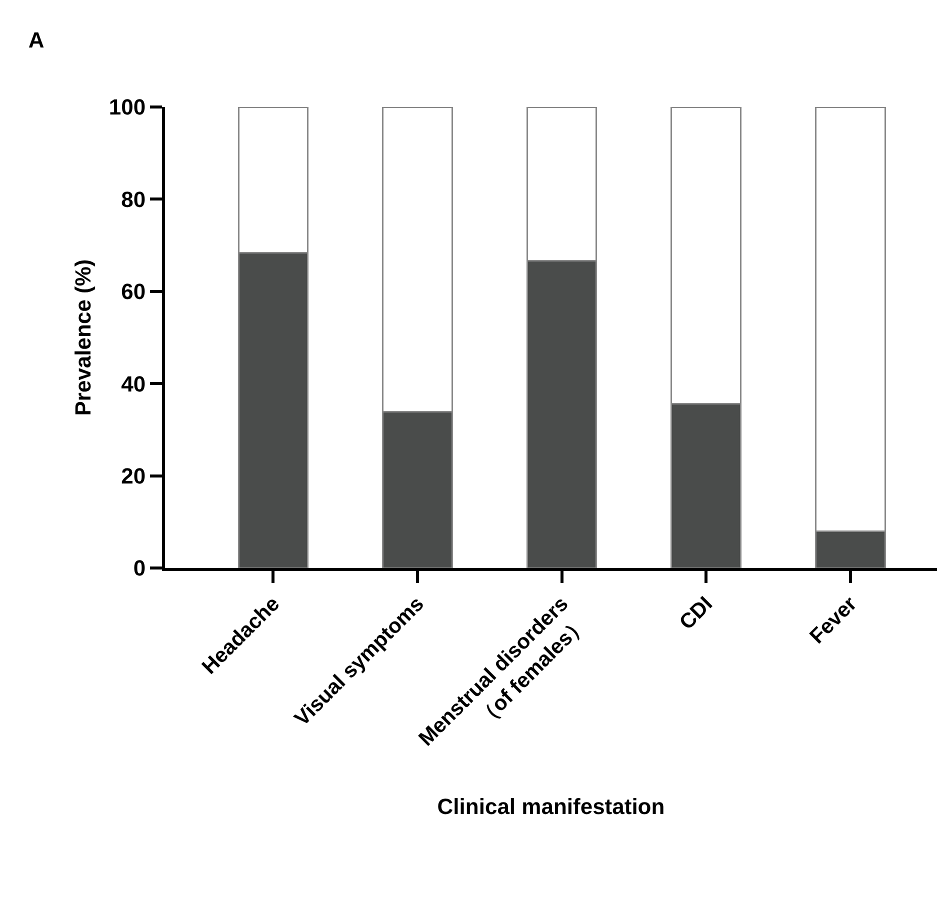 The image size is (947, 918). Describe the element at coordinates (696, 613) in the screenshot. I see `x-tick-label: CDI` at that location.